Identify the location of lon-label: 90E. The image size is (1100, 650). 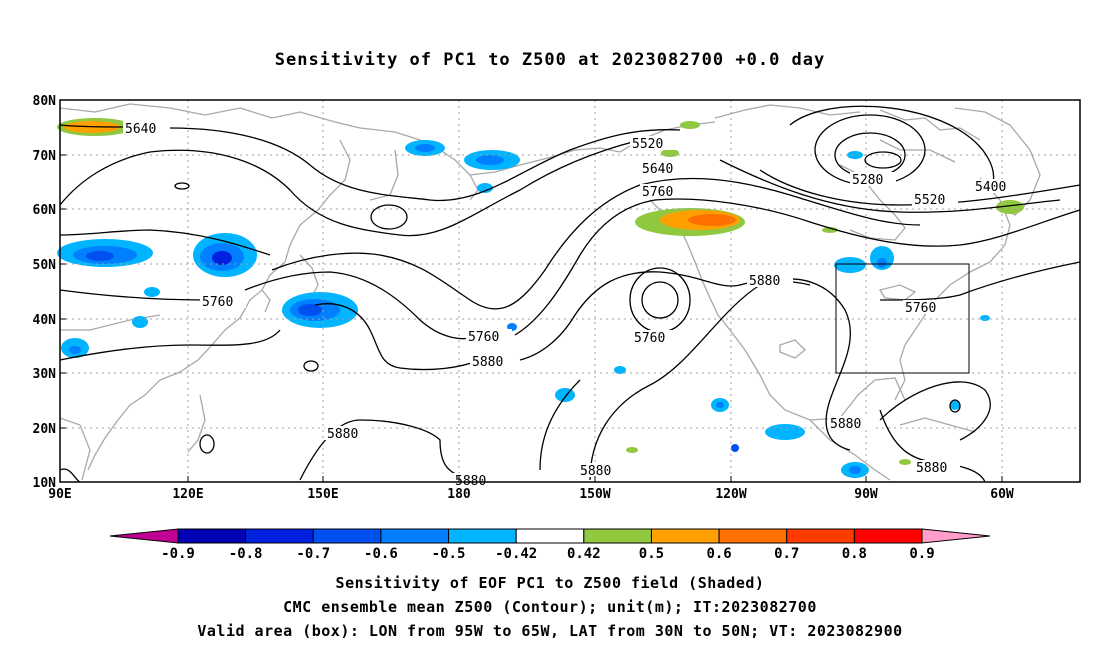
(59, 494).